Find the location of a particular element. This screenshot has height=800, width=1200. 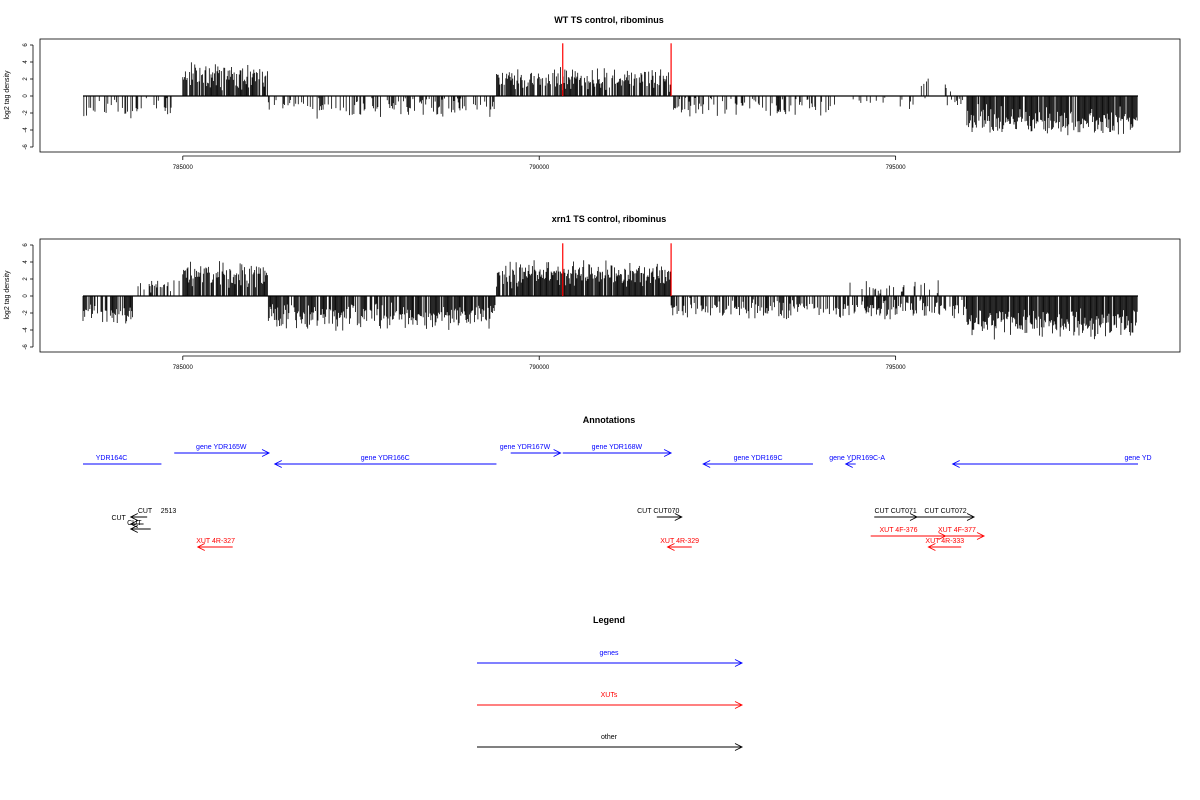

legend-item: genes is located at coordinates (610, 658).